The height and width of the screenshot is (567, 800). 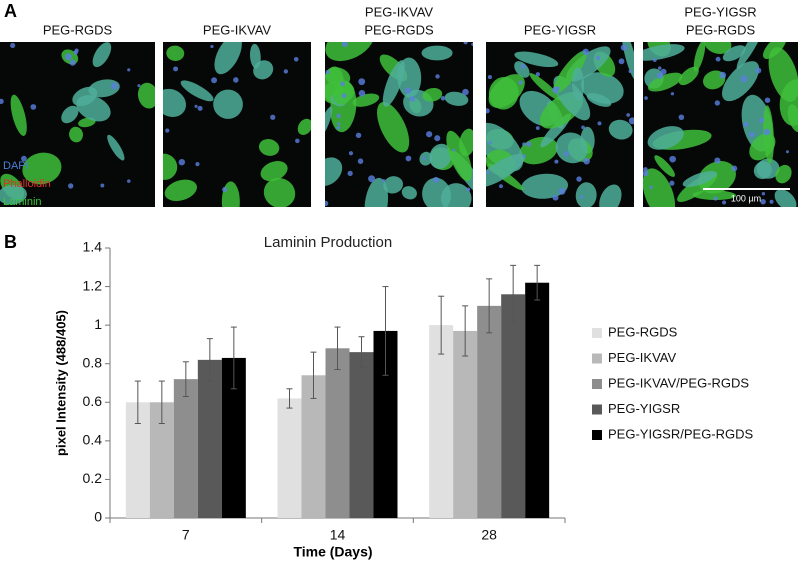 What do you see at coordinates (60, 383) in the screenshot?
I see `y-axis-label: pixel Intensity (488/405)` at bounding box center [60, 383].